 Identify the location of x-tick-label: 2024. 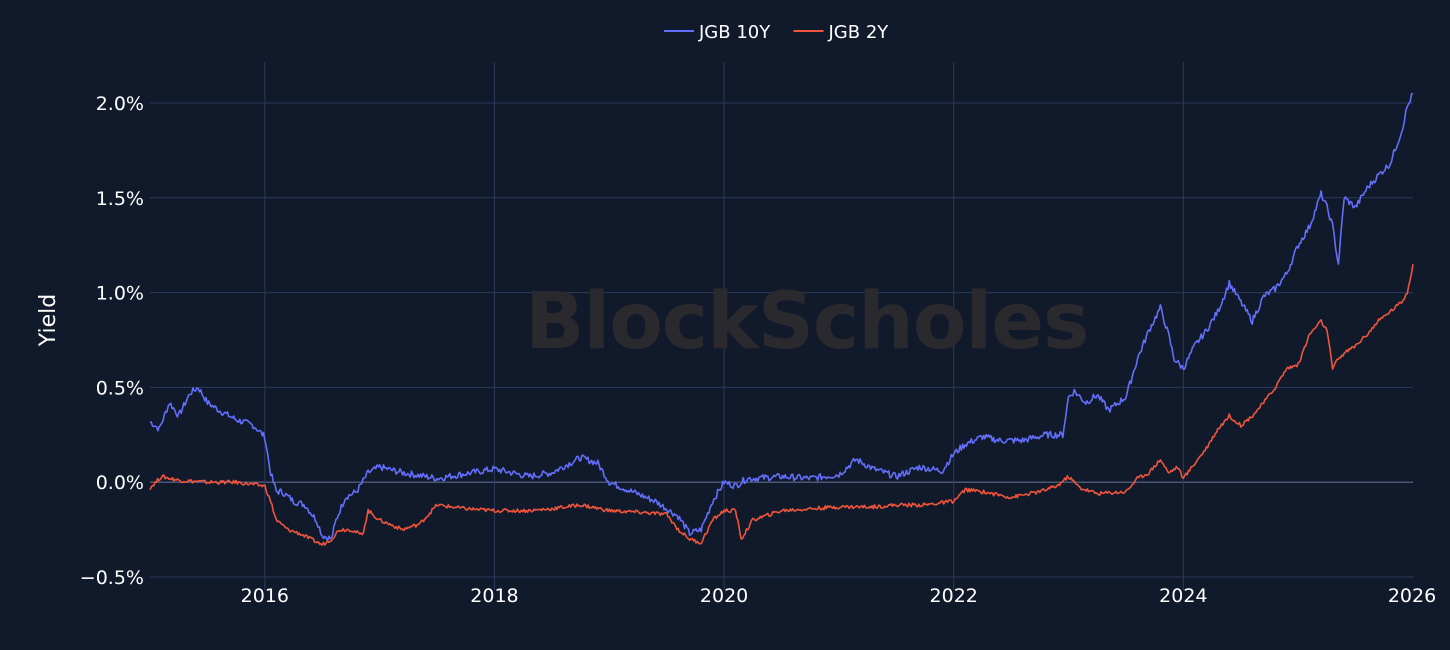
(1183, 596).